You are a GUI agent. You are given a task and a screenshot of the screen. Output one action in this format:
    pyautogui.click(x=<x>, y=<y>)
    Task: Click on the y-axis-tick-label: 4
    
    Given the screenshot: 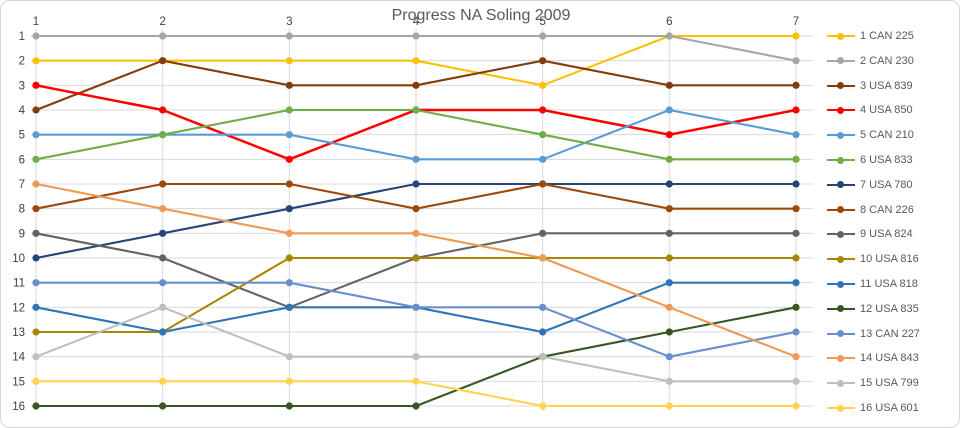 What is the action you would take?
    pyautogui.click(x=22, y=111)
    